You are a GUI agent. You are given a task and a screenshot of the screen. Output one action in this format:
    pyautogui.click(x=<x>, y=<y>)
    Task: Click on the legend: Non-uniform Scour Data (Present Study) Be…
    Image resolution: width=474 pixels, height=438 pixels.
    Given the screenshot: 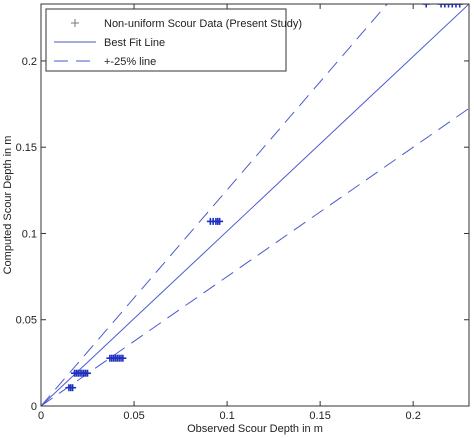 What is the action you would take?
    pyautogui.click(x=173, y=40)
    